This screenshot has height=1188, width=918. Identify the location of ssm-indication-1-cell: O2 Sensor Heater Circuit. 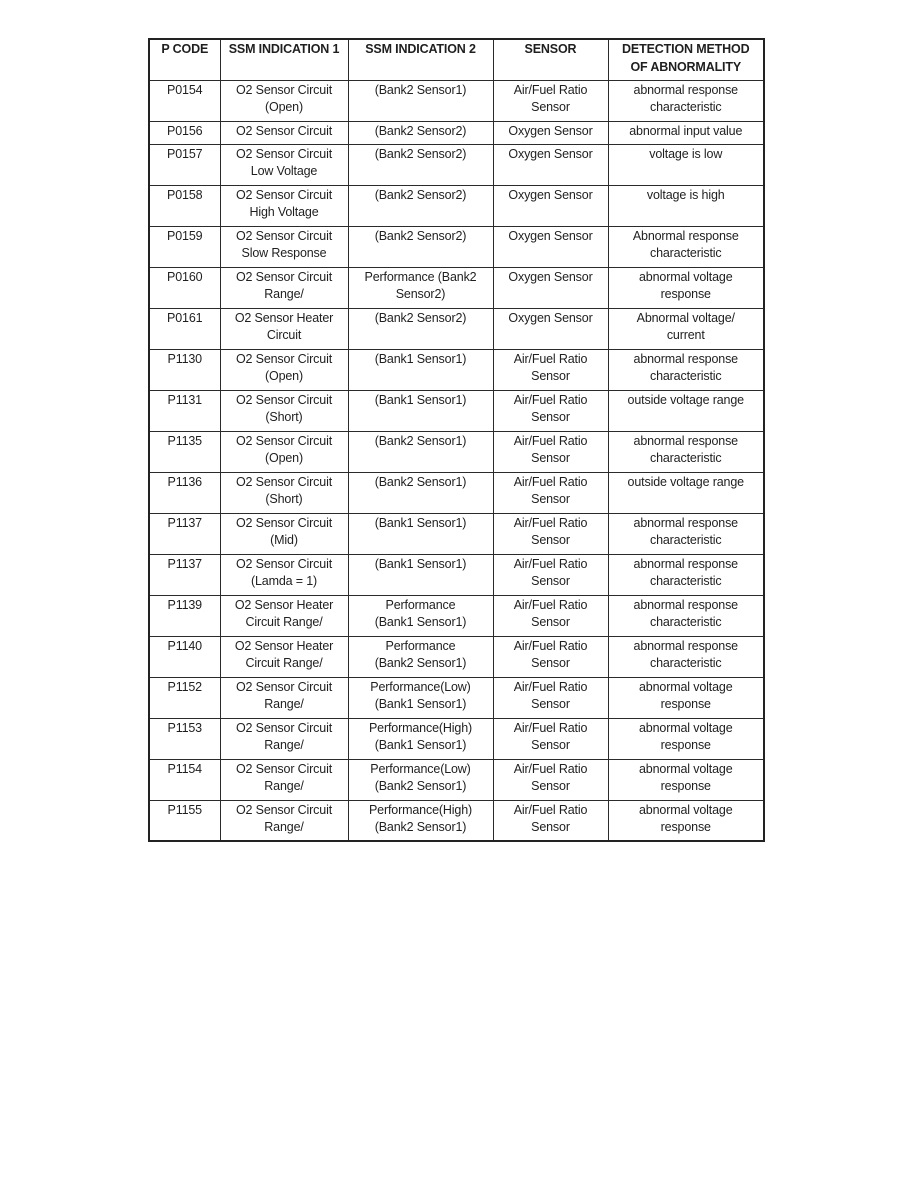
(284, 328).